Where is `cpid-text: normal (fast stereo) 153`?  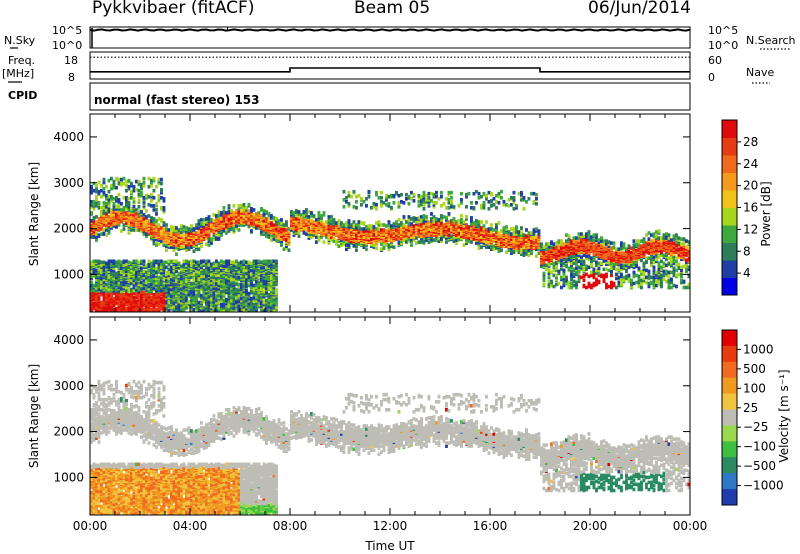 cpid-text: normal (fast stereo) 153 is located at coordinates (177, 100).